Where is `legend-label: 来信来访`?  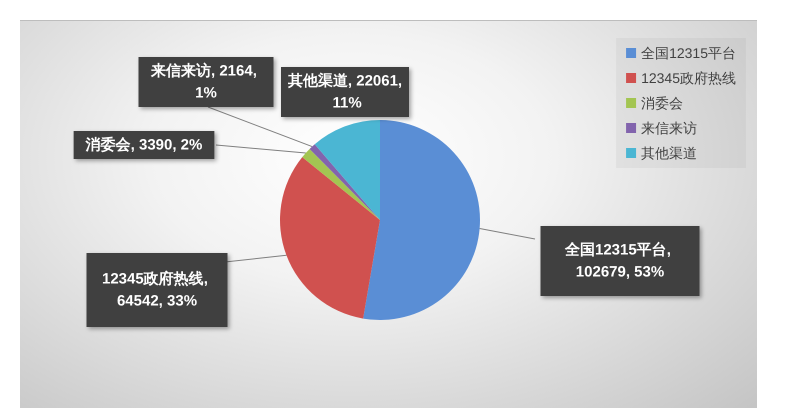 legend-label: 来信来访 is located at coordinates (669, 128).